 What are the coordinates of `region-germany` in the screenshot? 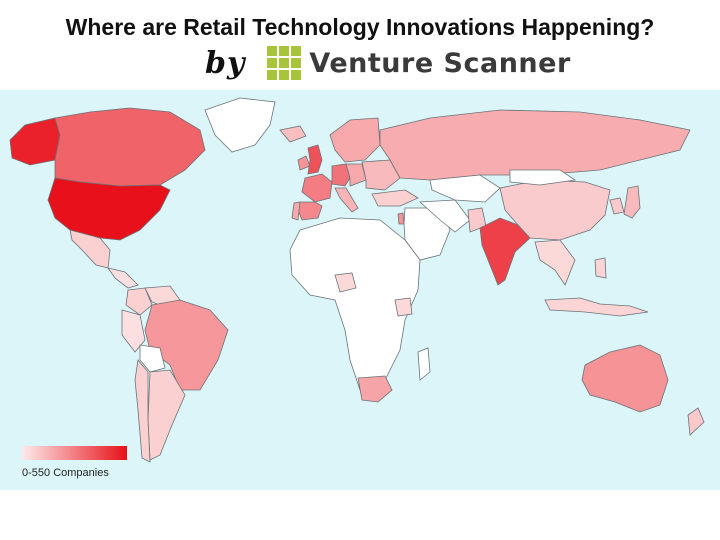 It's located at (341, 175).